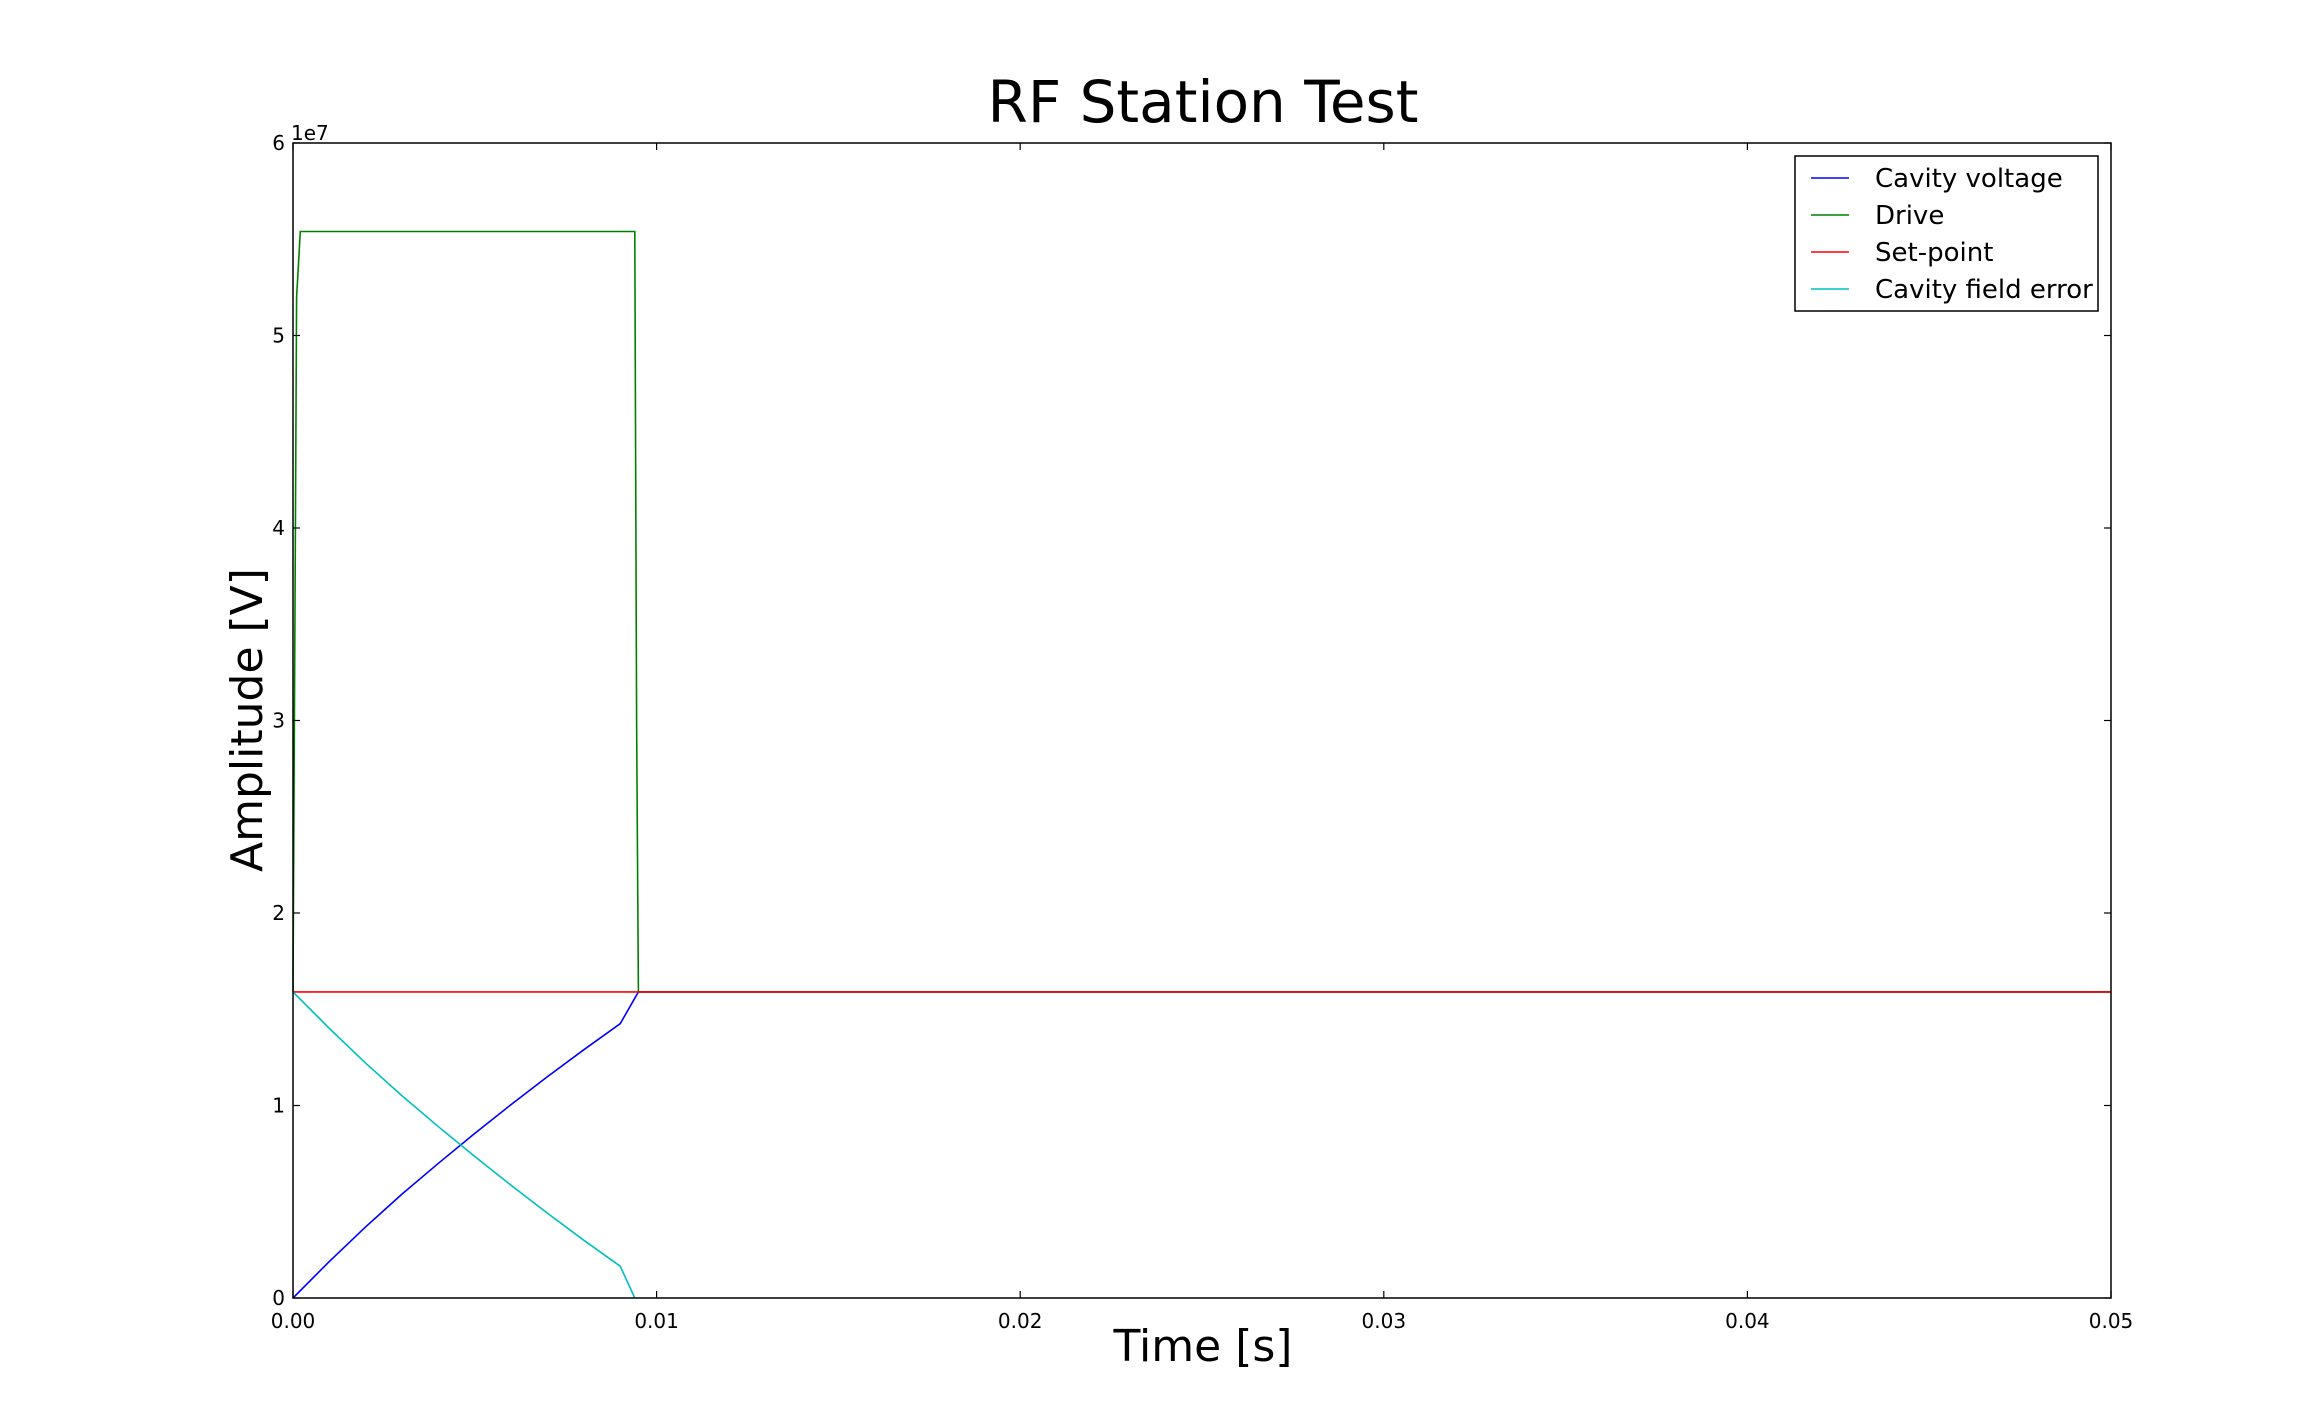 This screenshot has height=1427, width=2318. I want to click on legend-label-drive: Drive, so click(1909, 216).